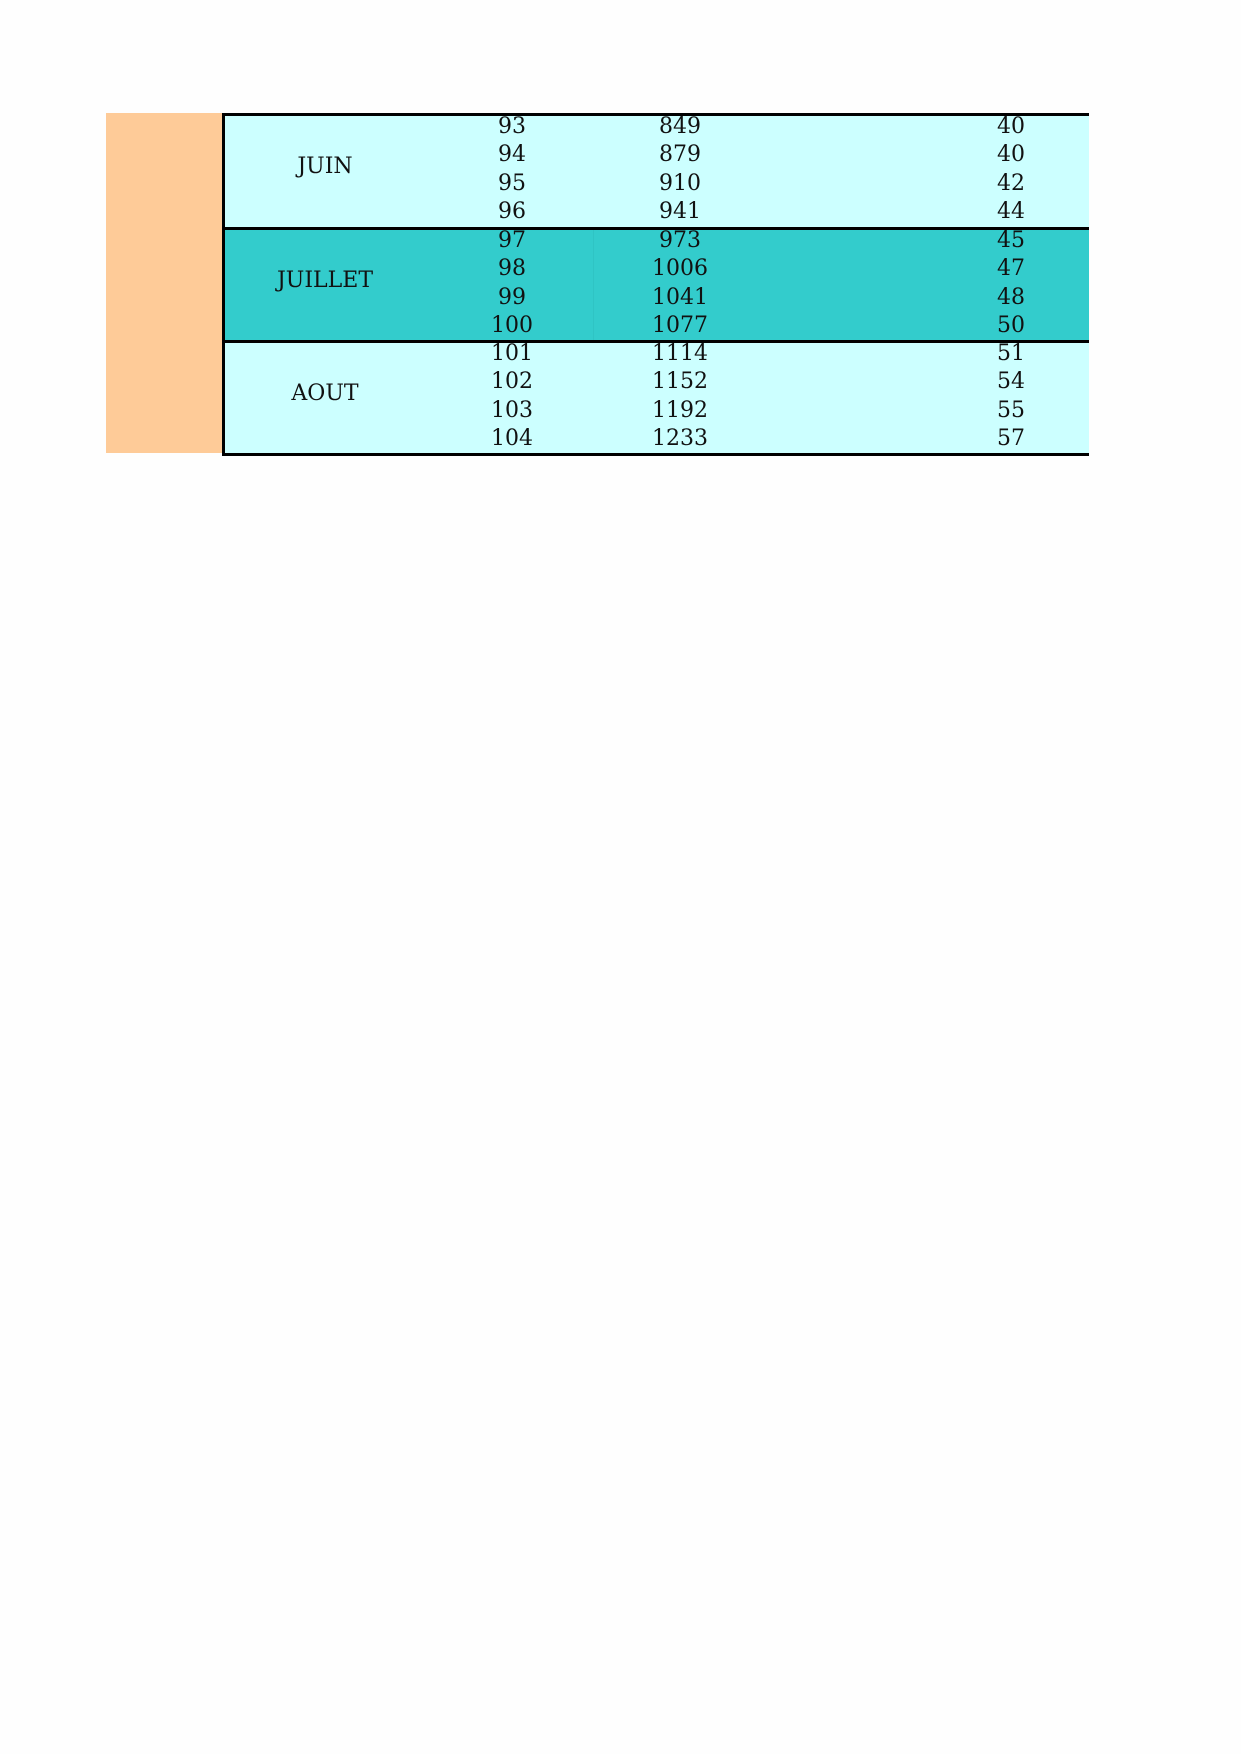 The image size is (1241, 1754). Describe the element at coordinates (1011, 325) in the screenshot. I see `table-cell: 50` at that location.